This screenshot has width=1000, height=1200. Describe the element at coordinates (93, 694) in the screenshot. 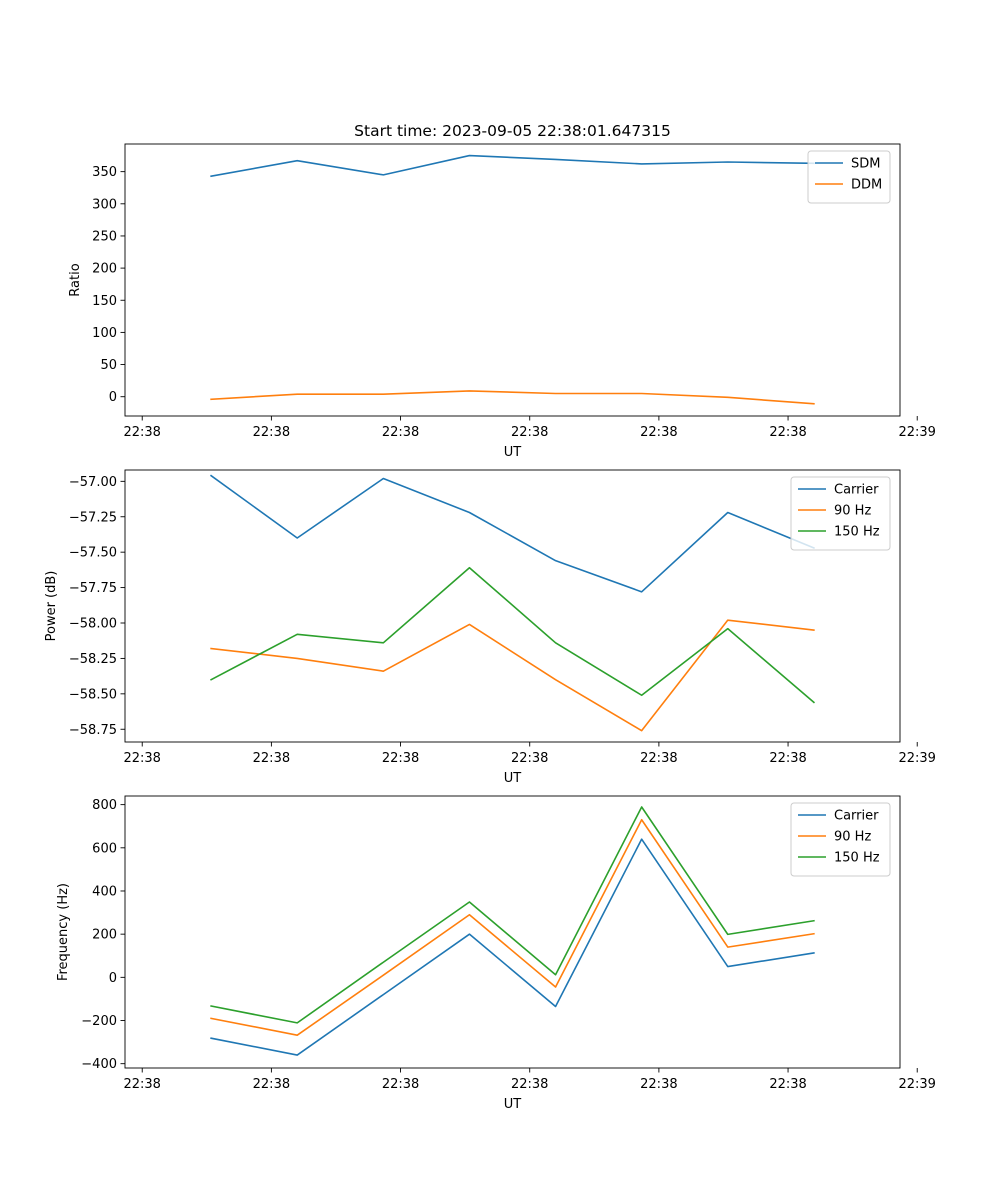

I see `y-tick-label: −58.50` at that location.